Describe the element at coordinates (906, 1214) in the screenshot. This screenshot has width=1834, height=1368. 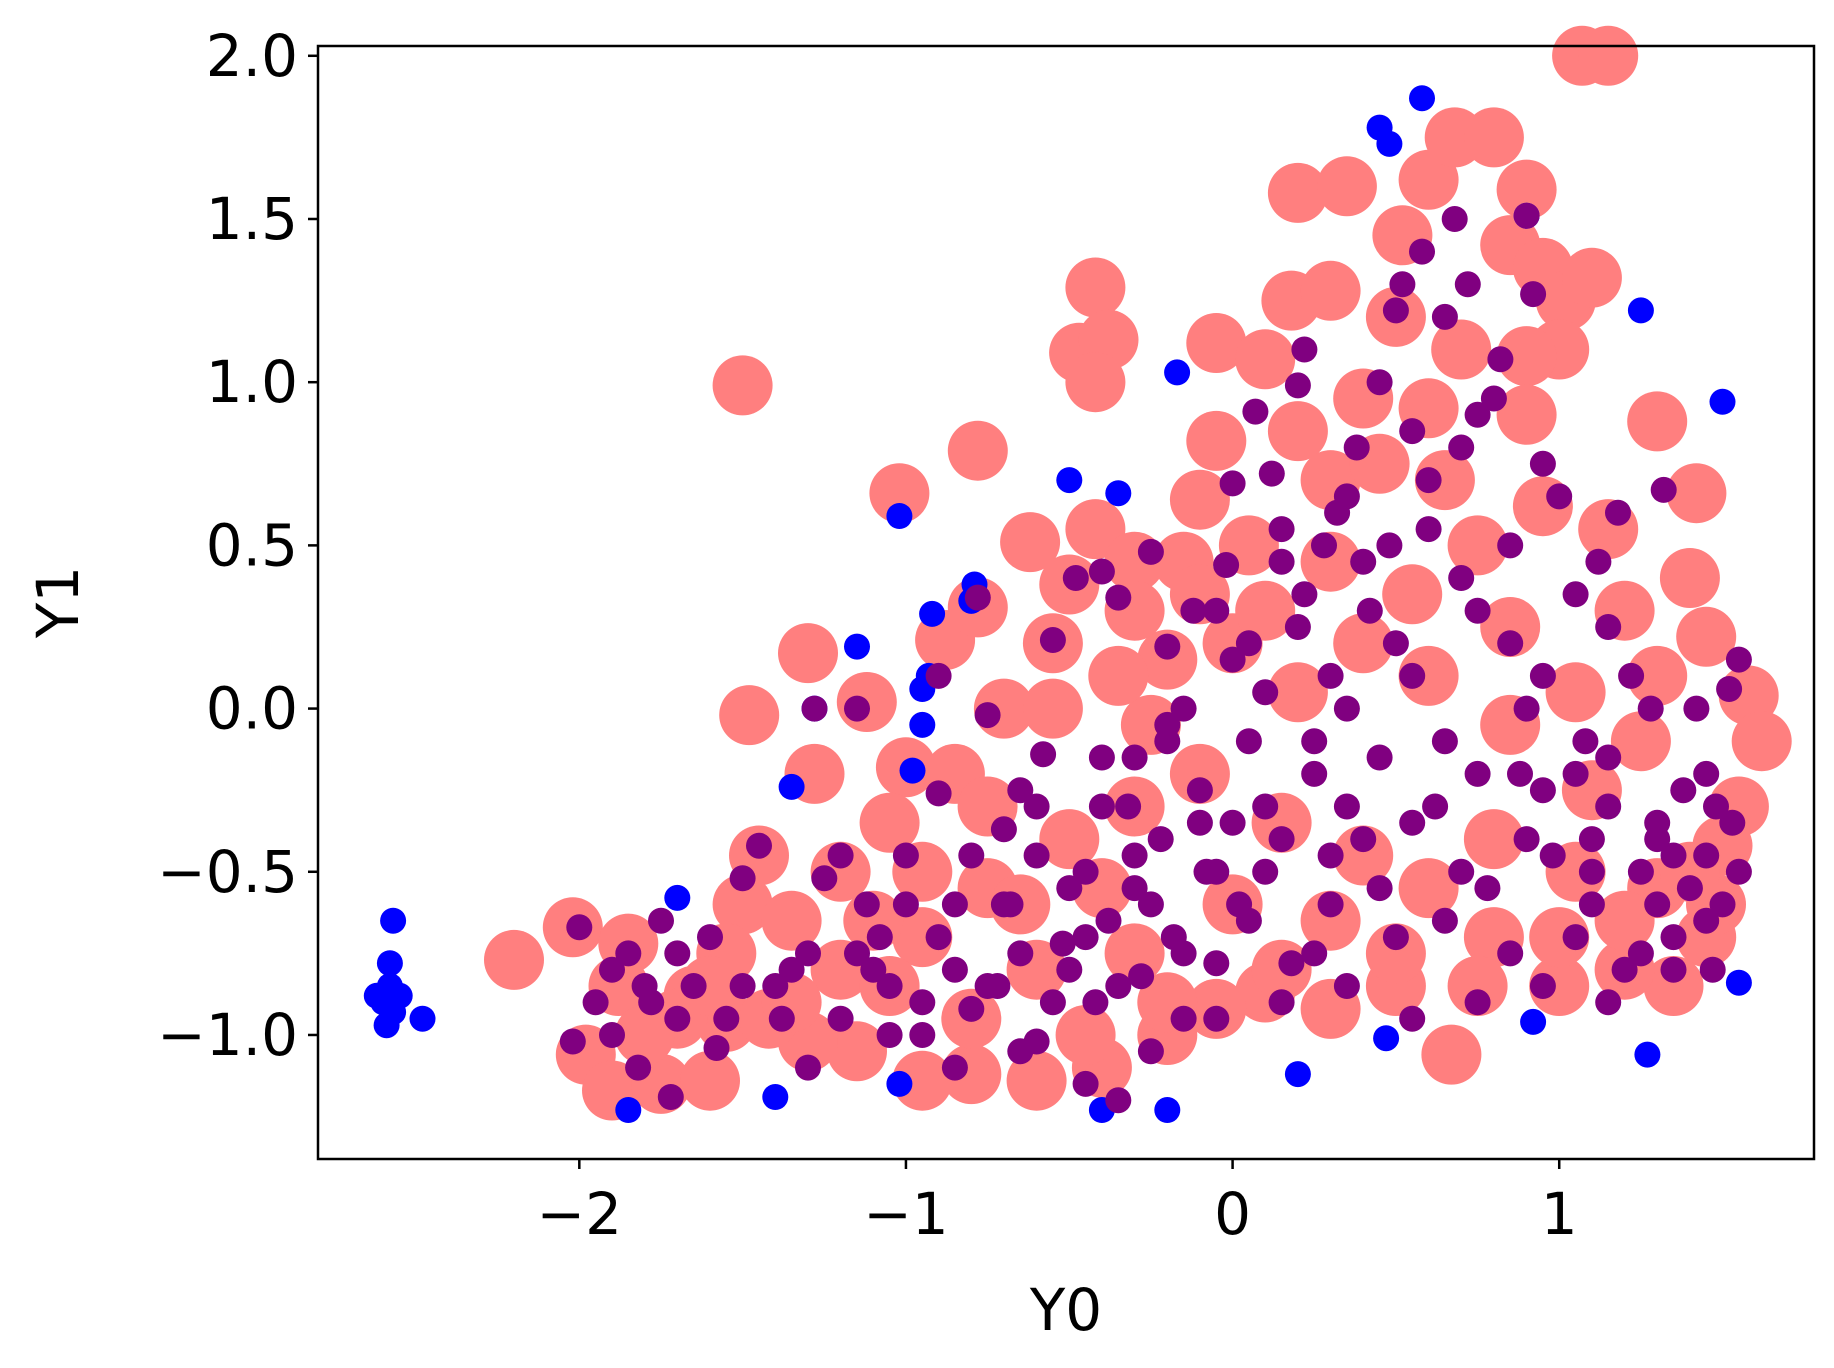
I see `x-tick-label-1: −1` at that location.